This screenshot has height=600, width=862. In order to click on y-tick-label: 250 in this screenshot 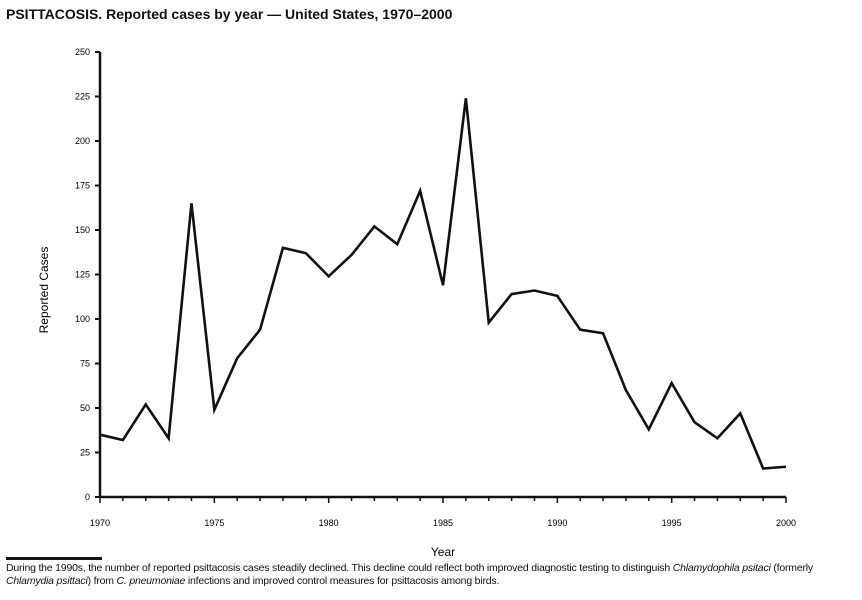, I will do `click(82, 52)`.